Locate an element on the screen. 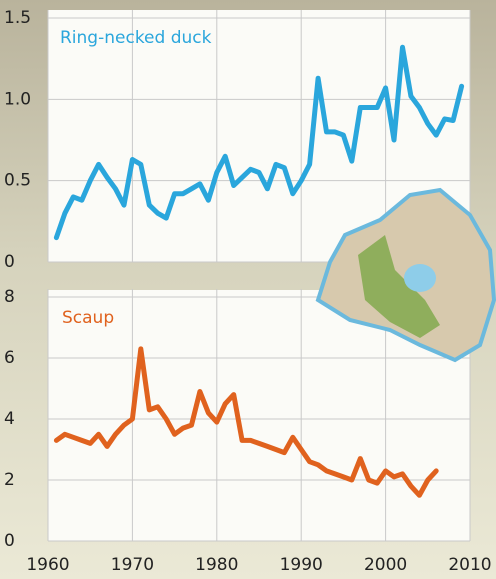 The image size is (496, 579). y-tick-label: 4 is located at coordinates (9, 419).